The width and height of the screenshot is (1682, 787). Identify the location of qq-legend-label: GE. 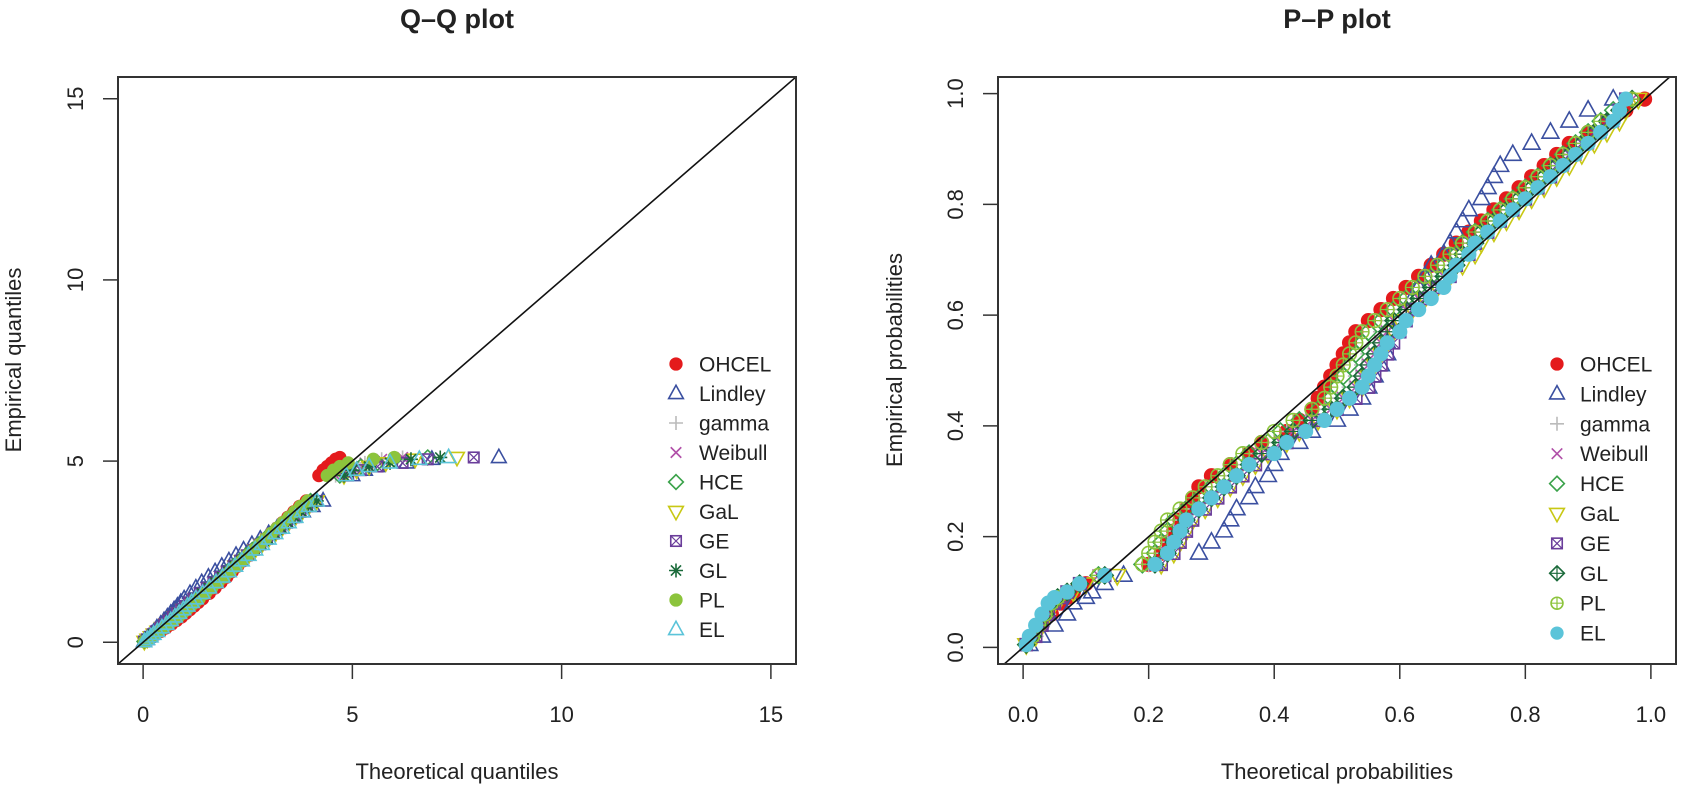
(714, 542).